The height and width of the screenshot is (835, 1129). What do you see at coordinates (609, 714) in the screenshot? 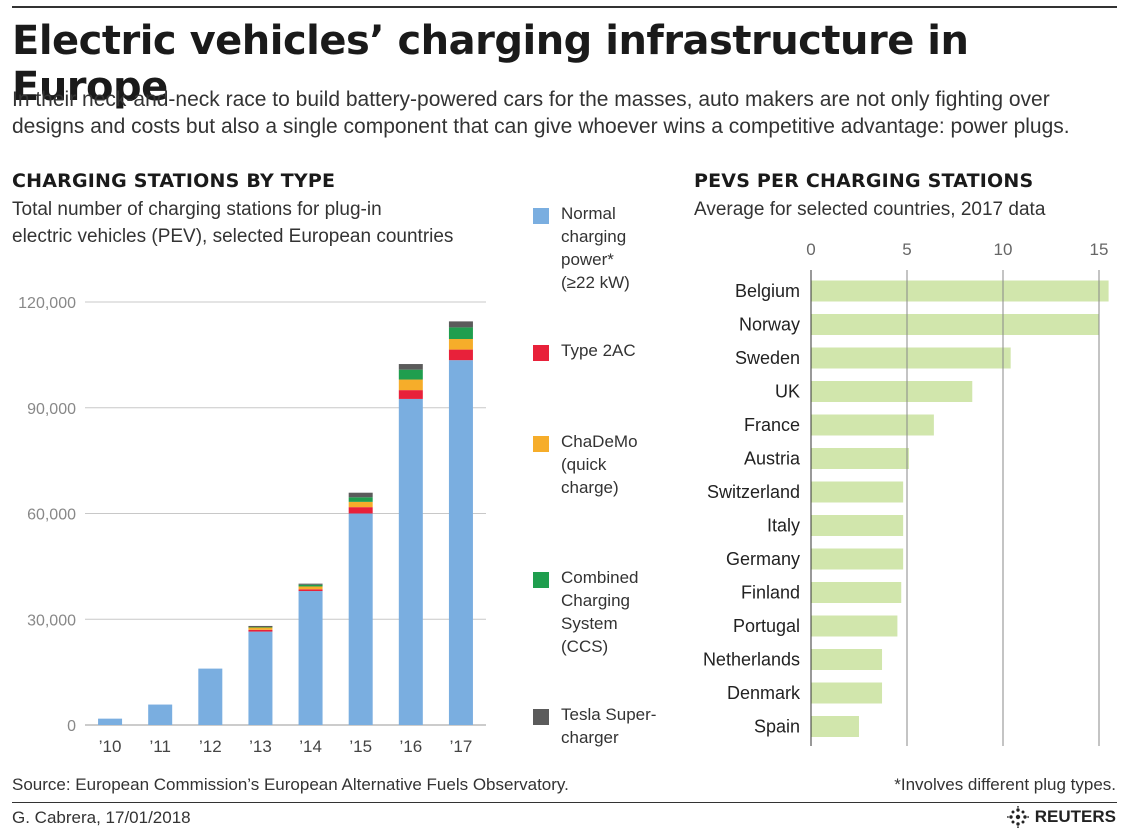
I see `legend-label-tesla-1: Tesla Super-` at bounding box center [609, 714].